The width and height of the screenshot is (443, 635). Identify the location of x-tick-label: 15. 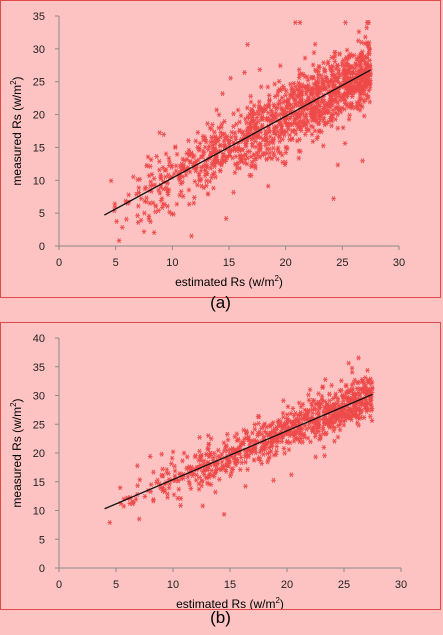
(229, 263).